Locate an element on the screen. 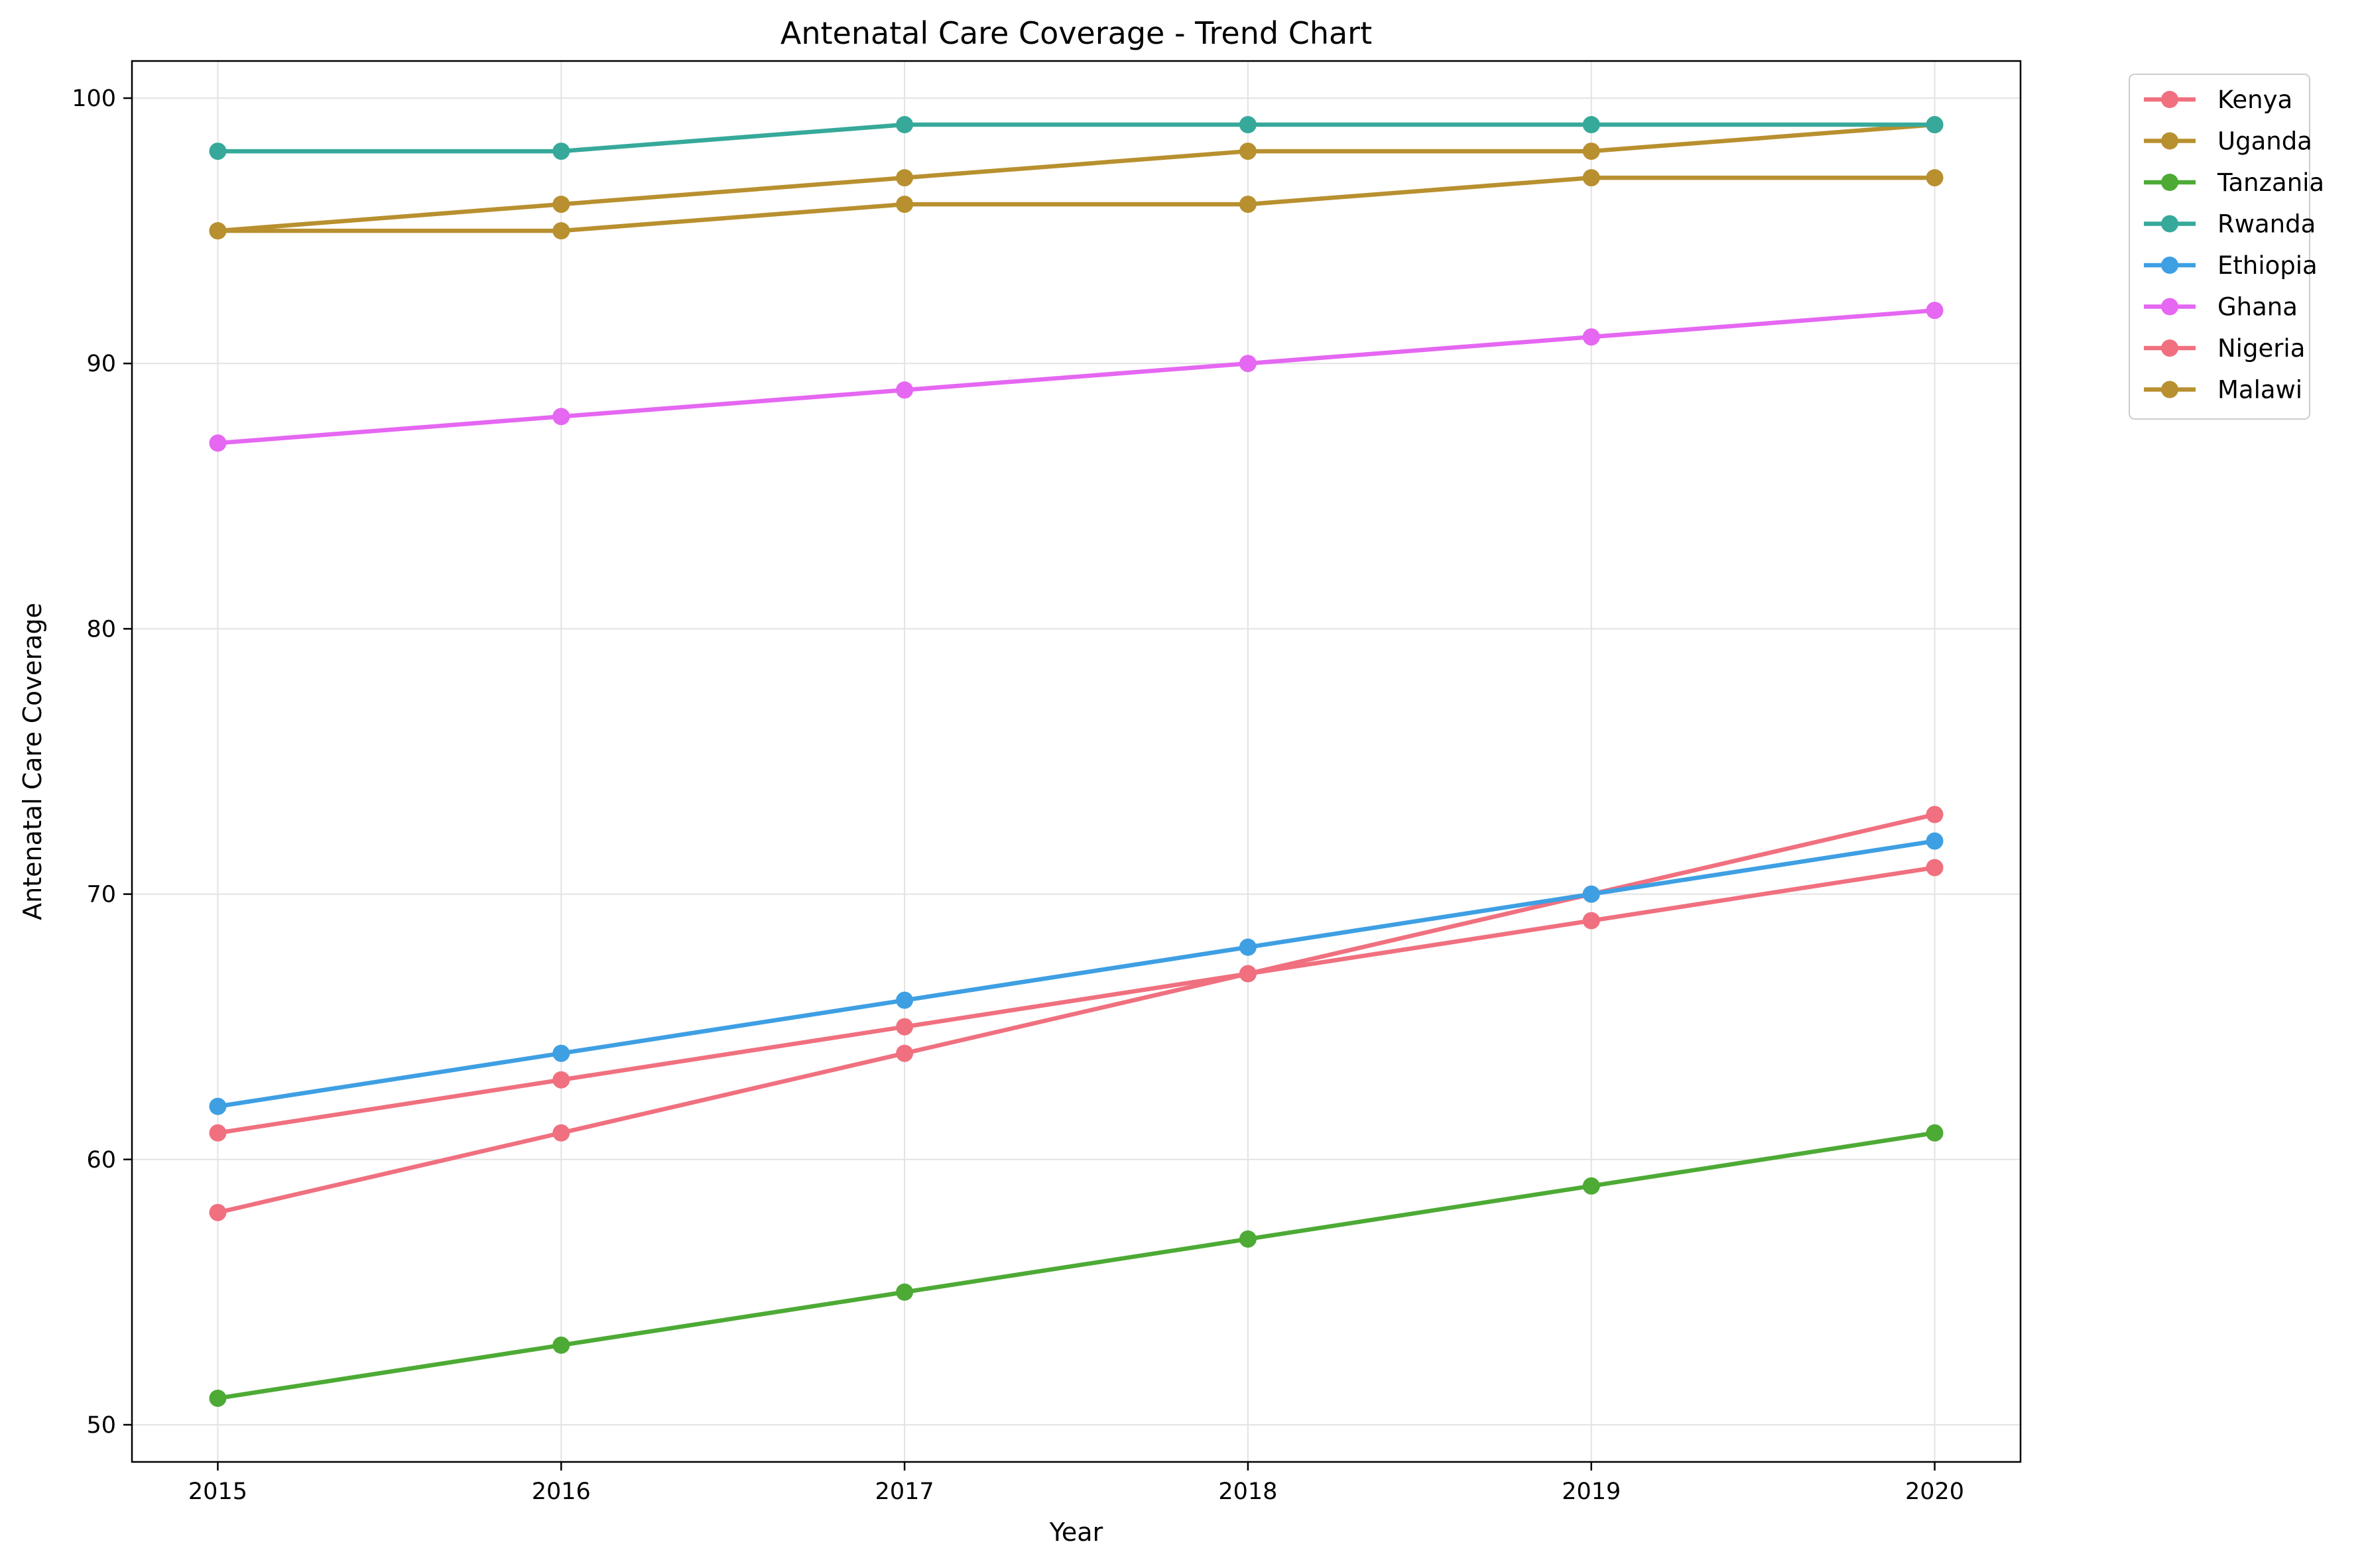 The width and height of the screenshot is (2368, 1568). series-rwanda is located at coordinates (1076, 138).